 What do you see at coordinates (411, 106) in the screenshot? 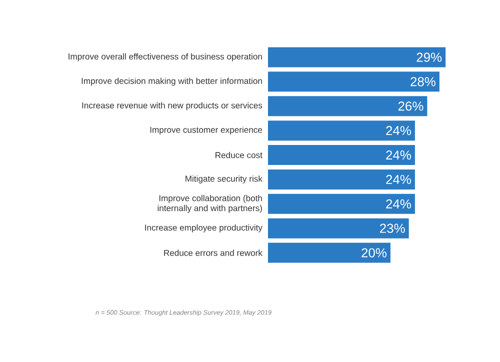
I see `data-label: 26%` at bounding box center [411, 106].